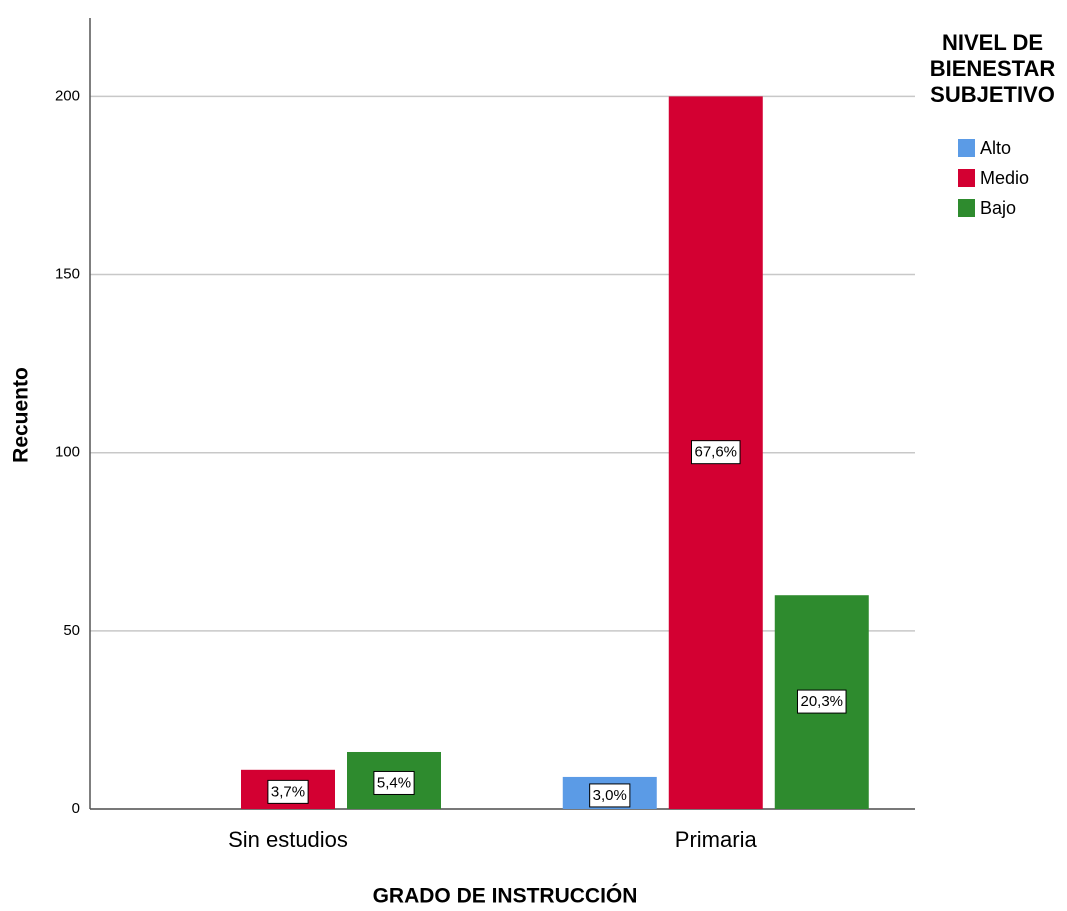 This screenshot has width=1067, height=911. What do you see at coordinates (505, 896) in the screenshot?
I see `x-axis-title: GRADO DE INSTRUCCIÓN` at bounding box center [505, 896].